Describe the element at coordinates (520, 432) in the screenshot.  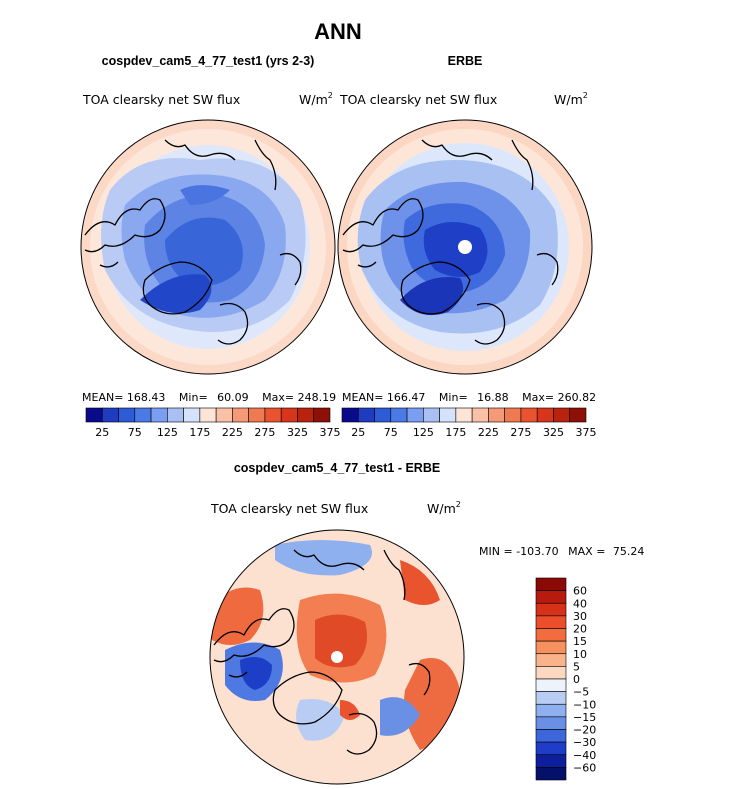
I see `panel-b-colorbar-tick-label: 275` at that location.